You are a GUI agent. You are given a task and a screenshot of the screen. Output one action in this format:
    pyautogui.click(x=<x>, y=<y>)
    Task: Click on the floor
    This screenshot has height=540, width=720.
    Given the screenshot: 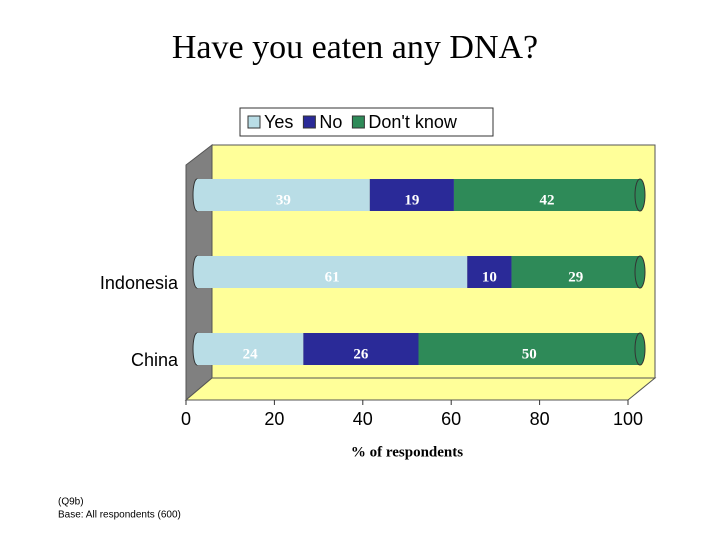 What is the action you would take?
    pyautogui.click(x=420, y=389)
    